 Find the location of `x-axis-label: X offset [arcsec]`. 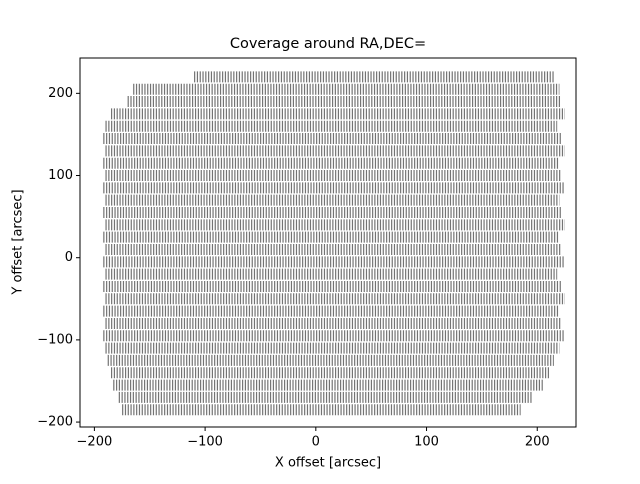

x-axis-label: X offset [arcsec] is located at coordinates (328, 463).